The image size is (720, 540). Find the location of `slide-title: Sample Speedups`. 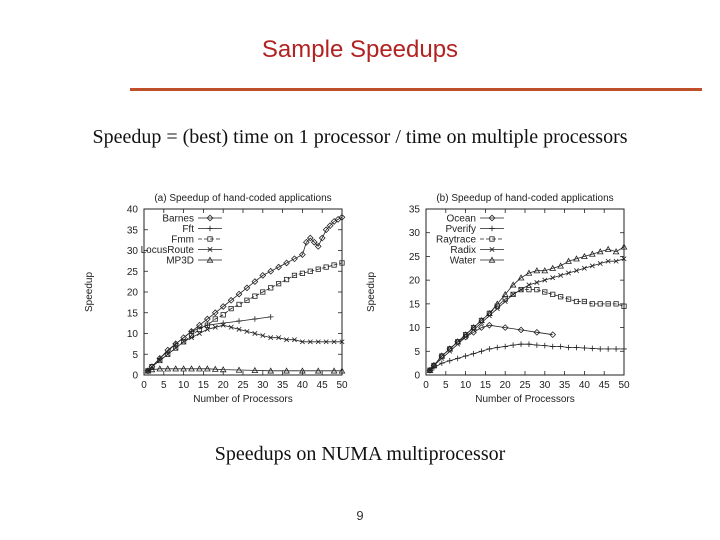

slide-title: Sample Speedups is located at coordinates (360, 49).